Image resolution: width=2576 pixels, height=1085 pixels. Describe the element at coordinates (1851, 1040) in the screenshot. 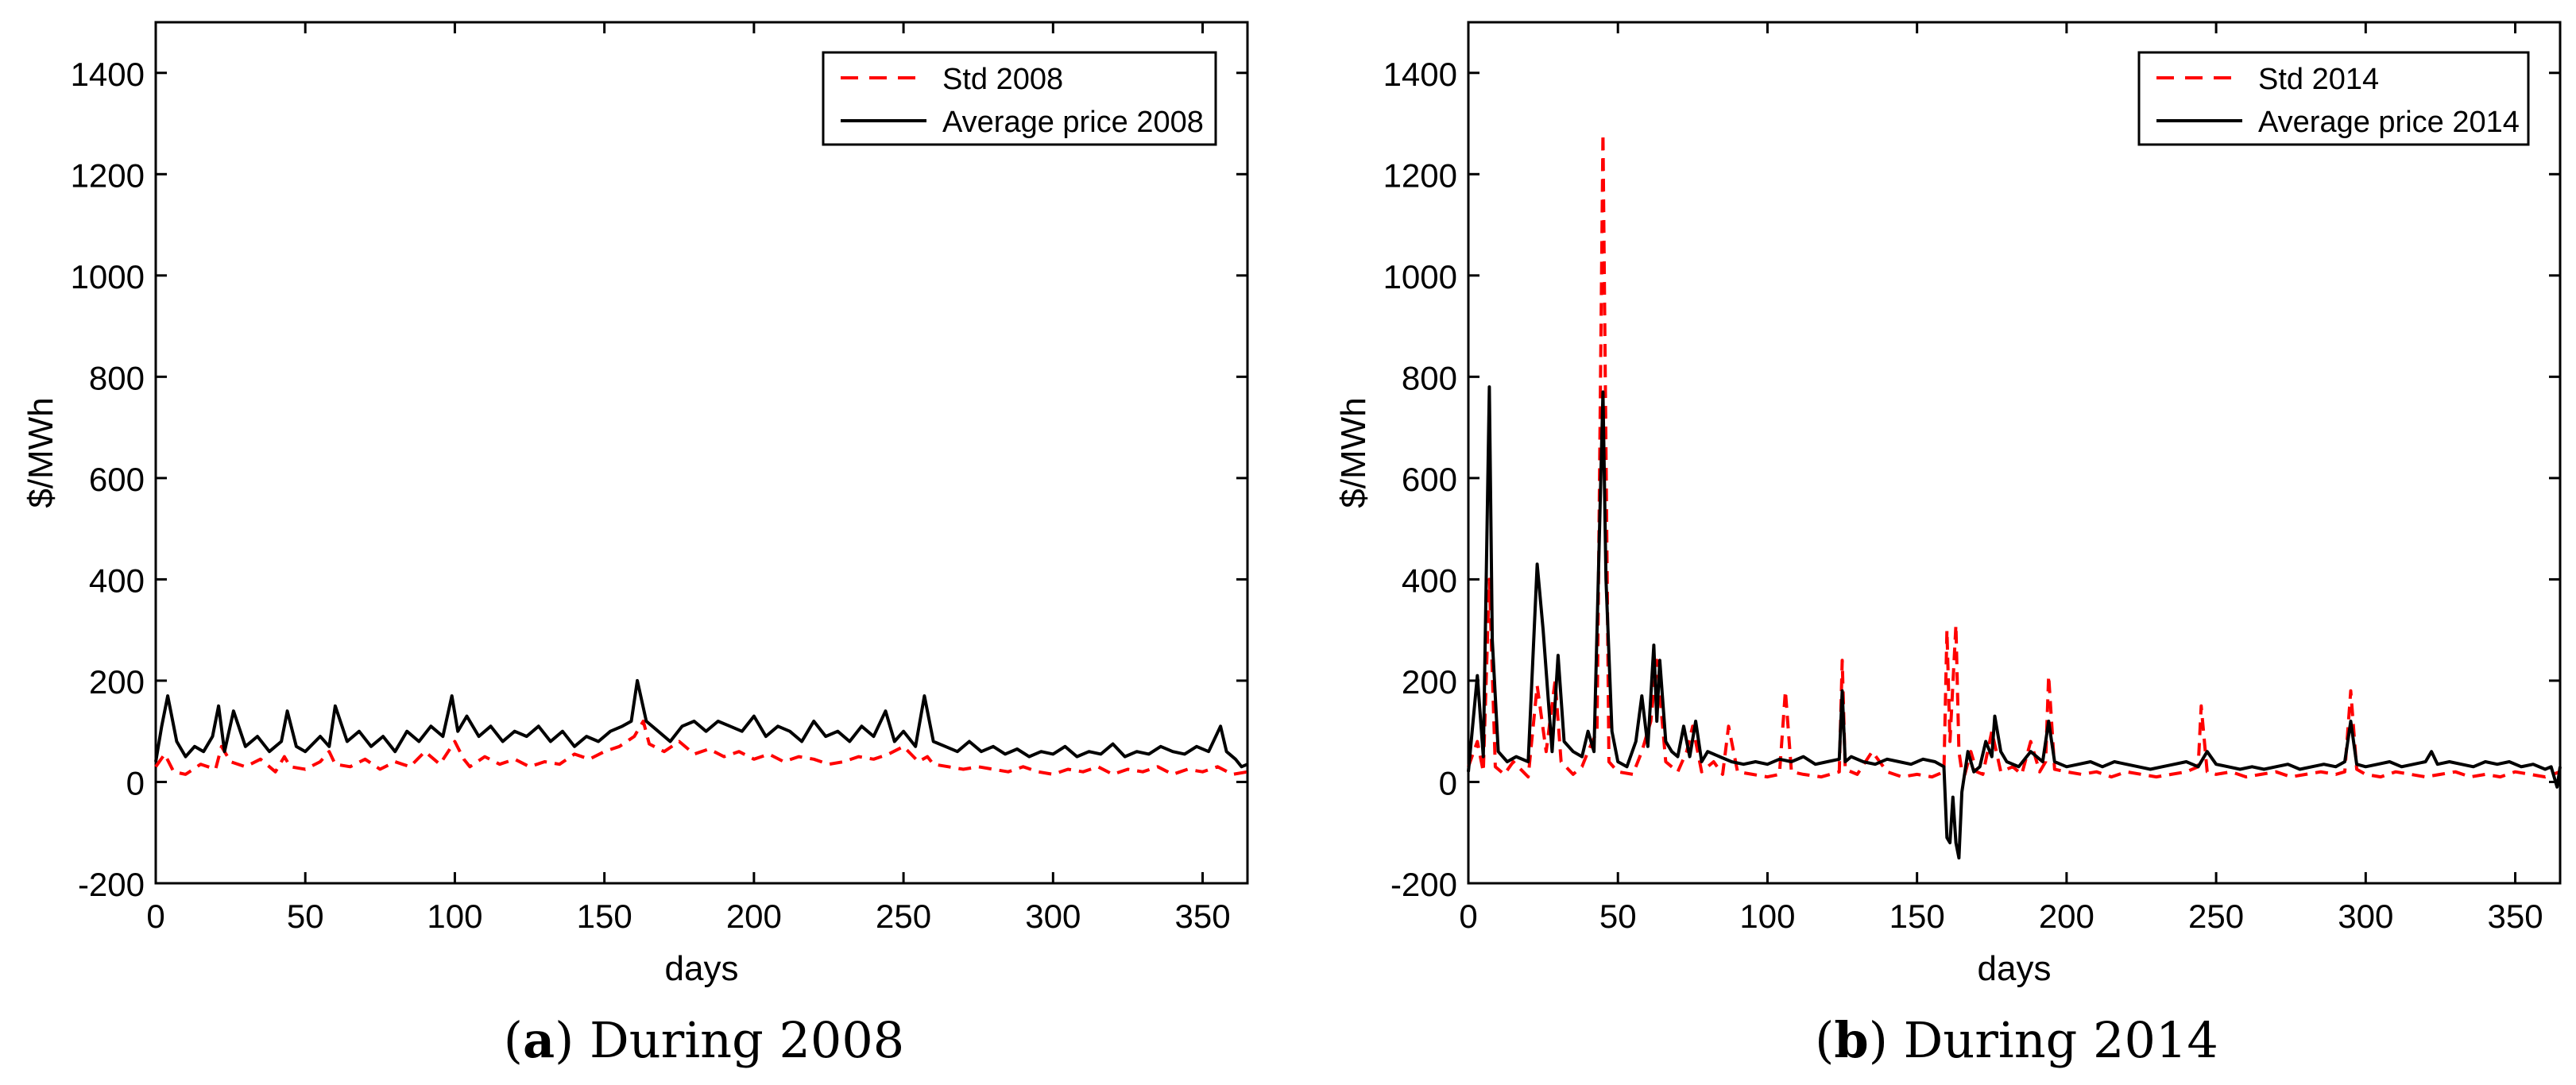

I see `caption-b-letter: b` at that location.